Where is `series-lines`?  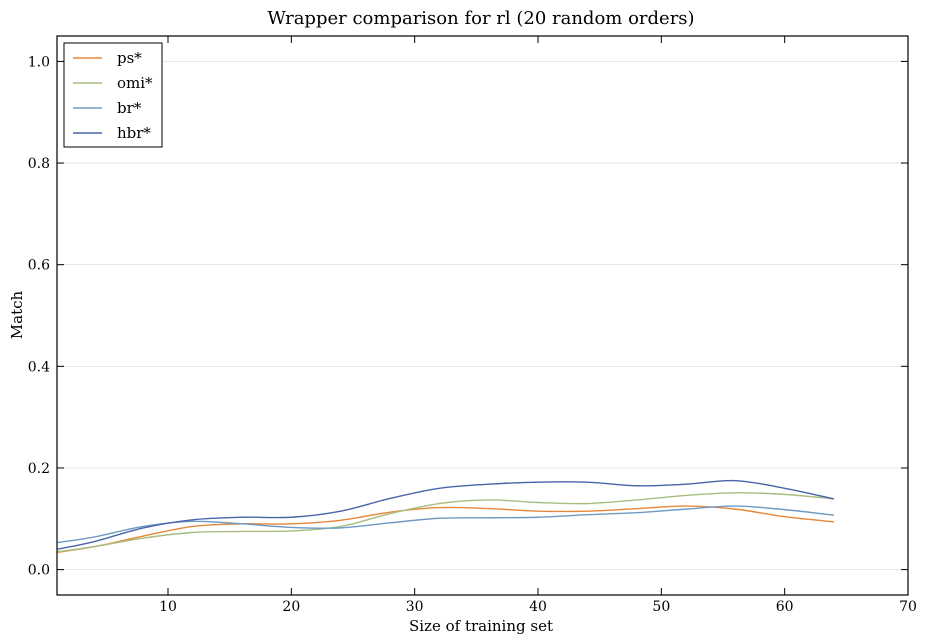 series-lines is located at coordinates (445, 516).